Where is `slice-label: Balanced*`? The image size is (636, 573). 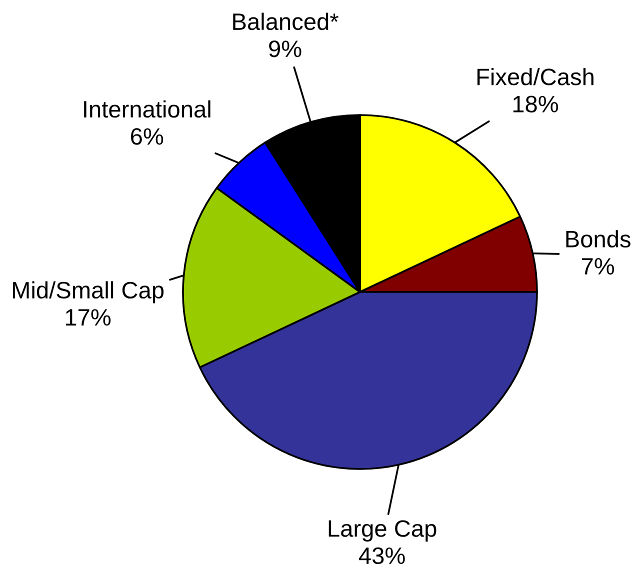 slice-label: Balanced* is located at coordinates (285, 21).